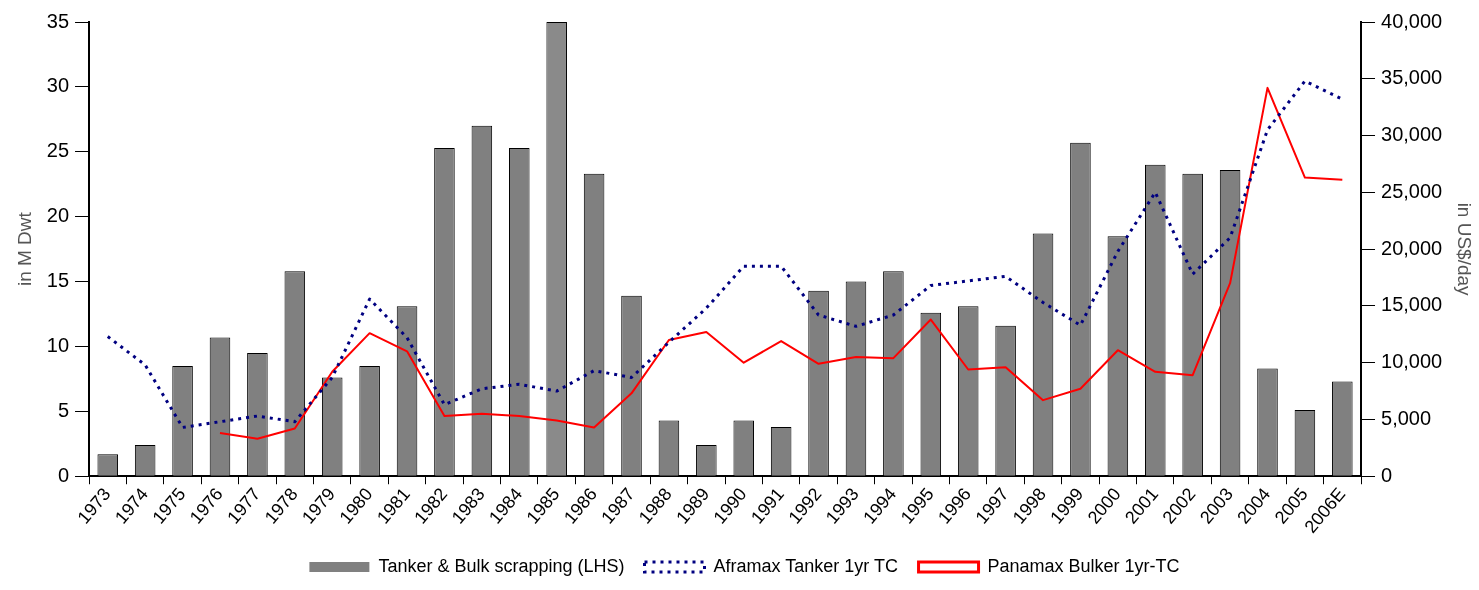 The image size is (1479, 590). Describe the element at coordinates (58, 20) in the screenshot. I see `y-tick-label: 35` at that location.